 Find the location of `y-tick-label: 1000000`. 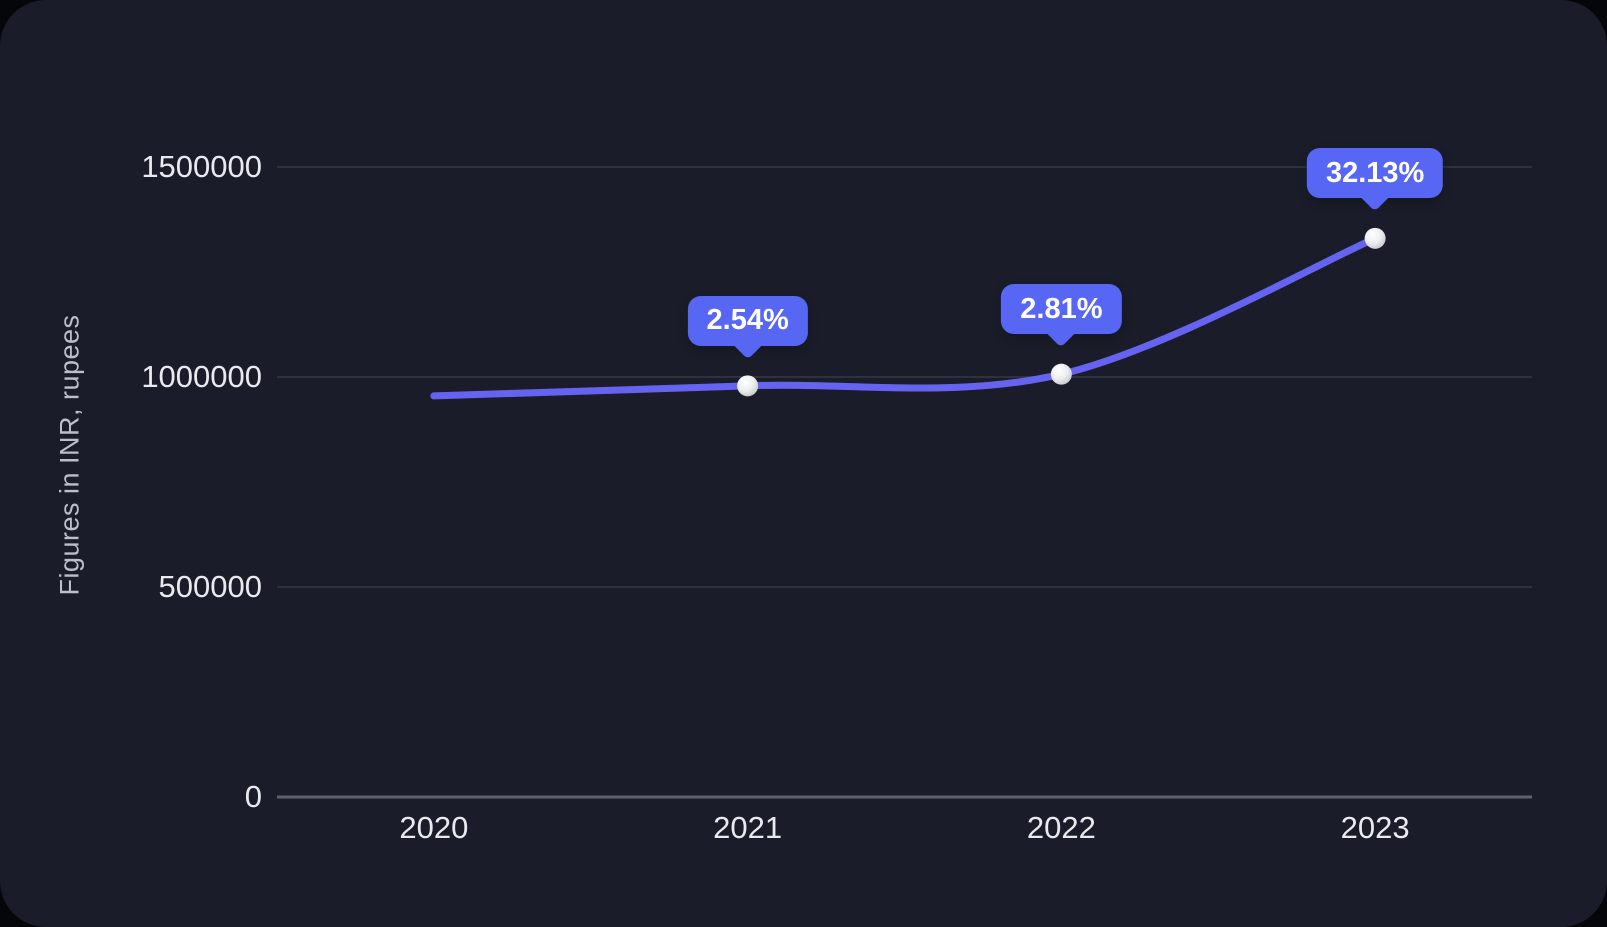

y-tick-label: 1000000 is located at coordinates (201, 376).